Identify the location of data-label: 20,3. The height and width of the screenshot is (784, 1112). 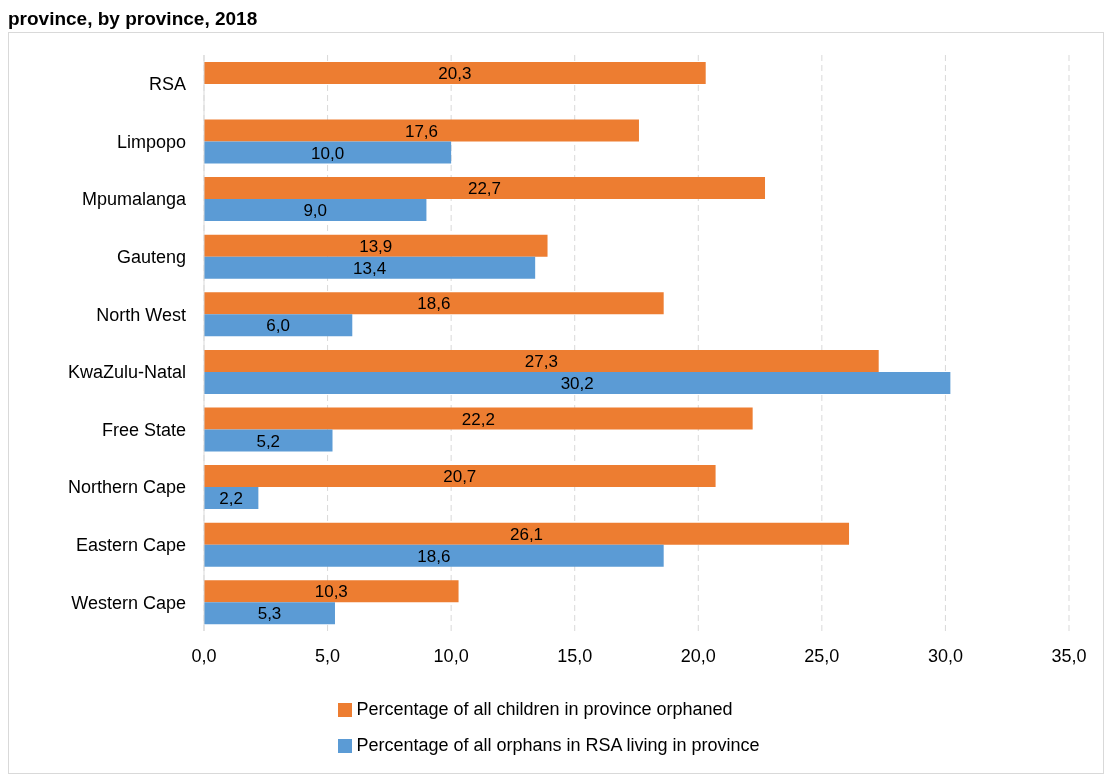
(455, 73).